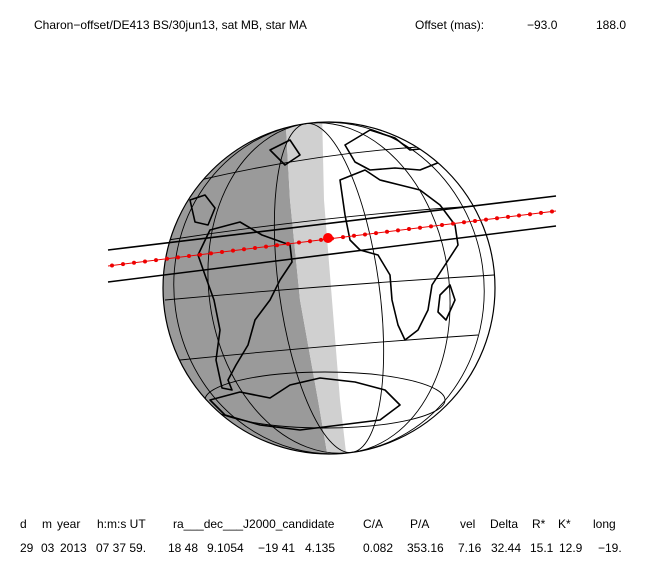  Describe the element at coordinates (399, 255) in the screenshot. I see `africa` at that location.